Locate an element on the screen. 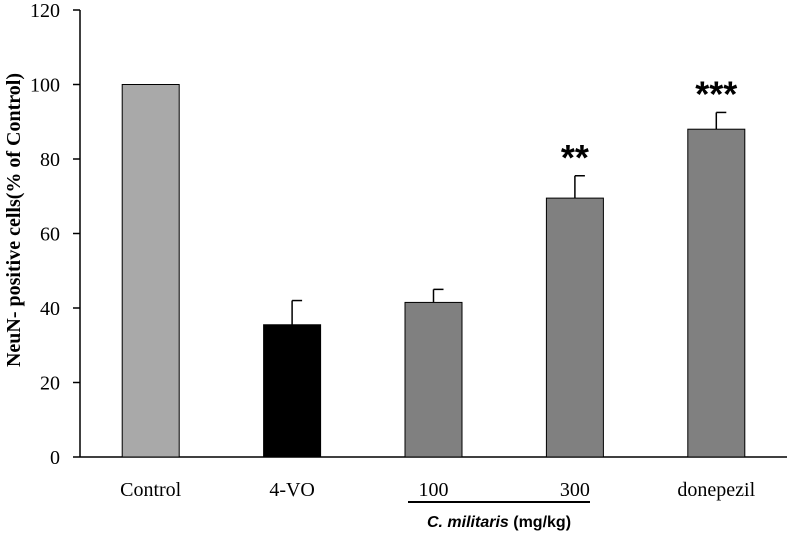 The height and width of the screenshot is (537, 787). y-axis-label: NeuN- positive cells(% of Control) is located at coordinates (14, 220).